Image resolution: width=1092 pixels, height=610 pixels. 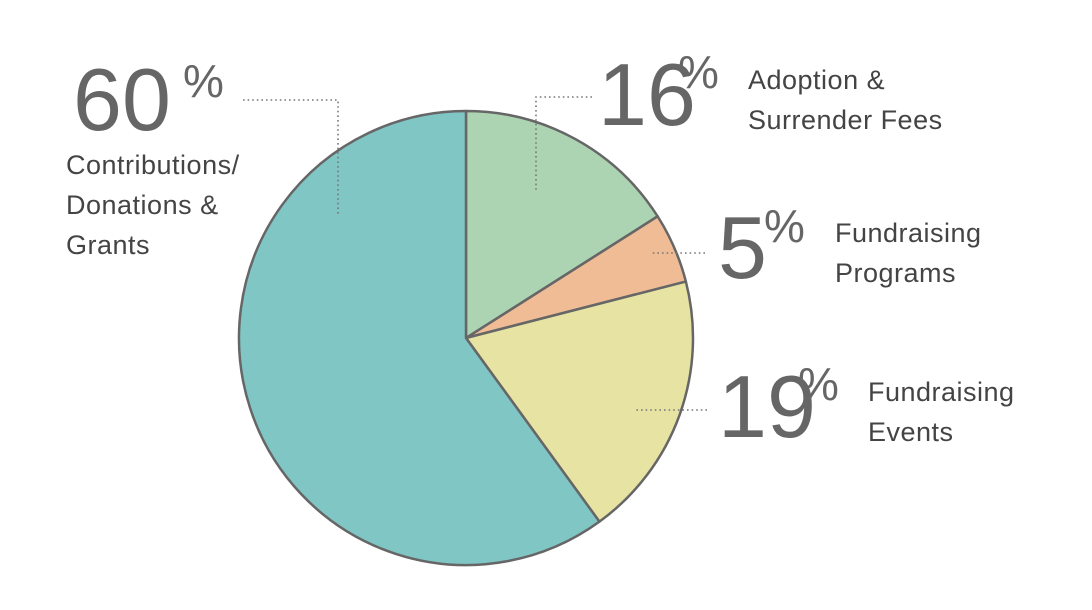 What do you see at coordinates (941, 412) in the screenshot?
I see `category-label: Fundraising Events` at bounding box center [941, 412].